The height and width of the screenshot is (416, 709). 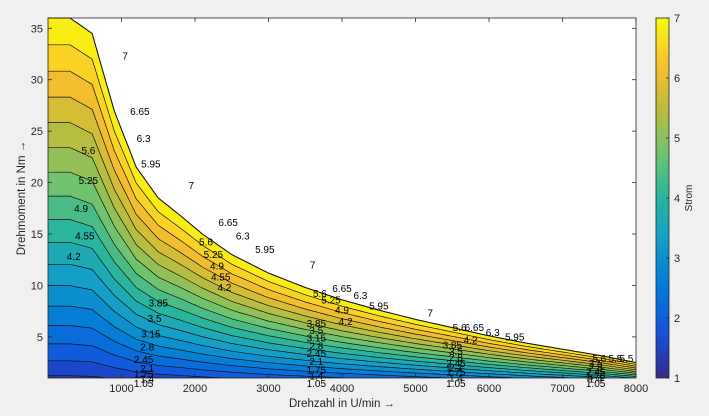 What do you see at coordinates (37, 235) in the screenshot?
I see `y-tick-label: 15` at bounding box center [37, 235].